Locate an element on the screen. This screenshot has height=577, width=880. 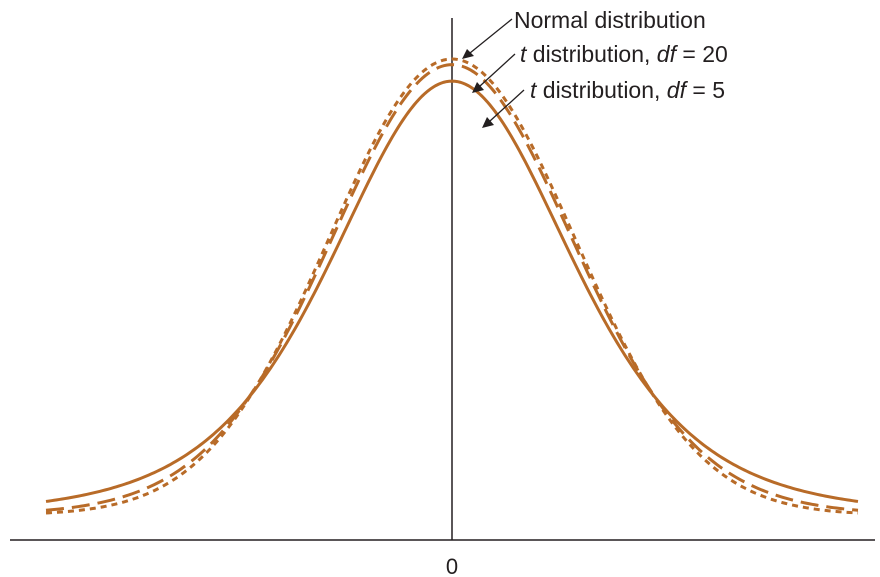
label-t-distribution-df20: t distribution, df = 20 is located at coordinates (624, 54).